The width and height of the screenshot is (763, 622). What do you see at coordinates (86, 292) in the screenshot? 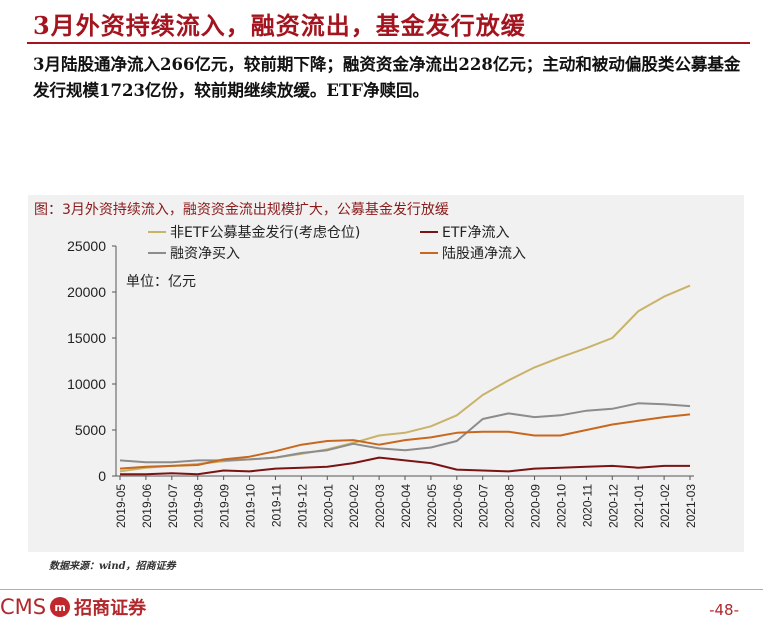
I see `y-tick-label: 20000` at bounding box center [86, 292].